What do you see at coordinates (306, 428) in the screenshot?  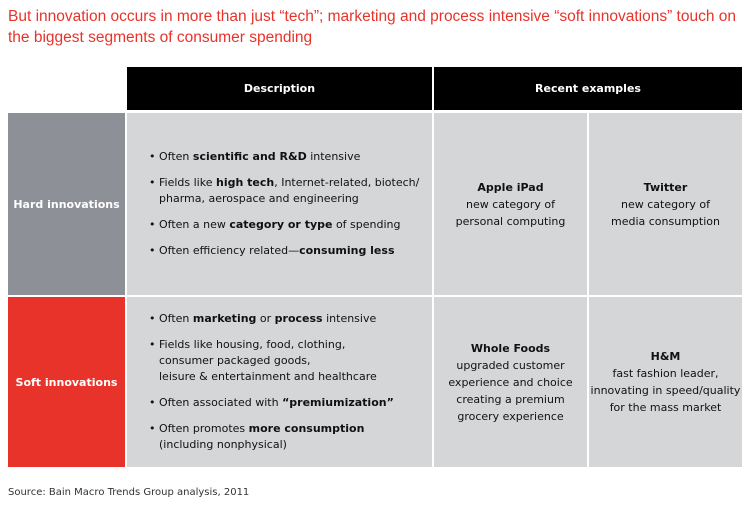 I see `text-run: more consumption` at bounding box center [306, 428].